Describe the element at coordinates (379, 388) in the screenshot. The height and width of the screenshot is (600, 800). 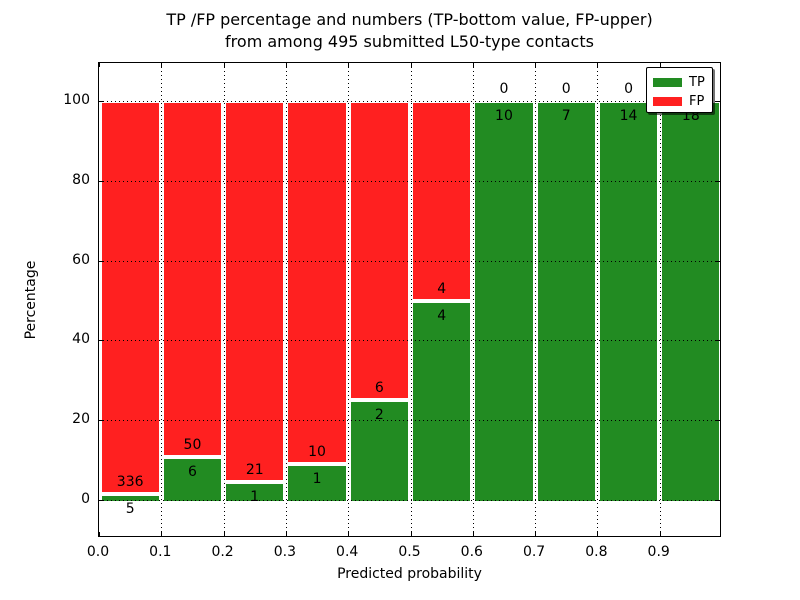
I see `bar-4-fp-count-label: 6` at that location.